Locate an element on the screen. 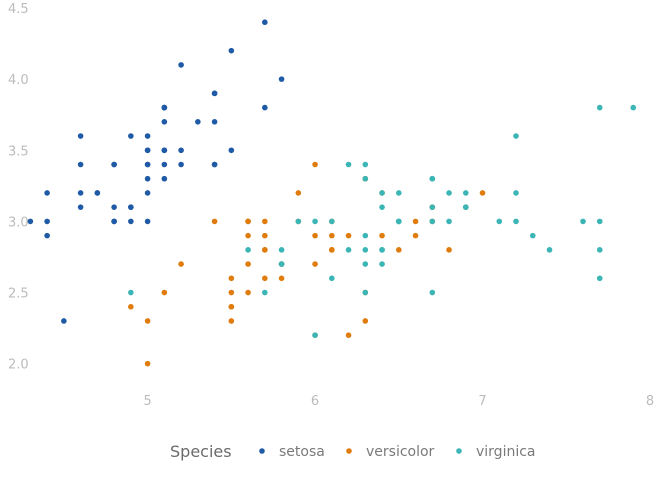  x-tick-label: 7 is located at coordinates (482, 401).